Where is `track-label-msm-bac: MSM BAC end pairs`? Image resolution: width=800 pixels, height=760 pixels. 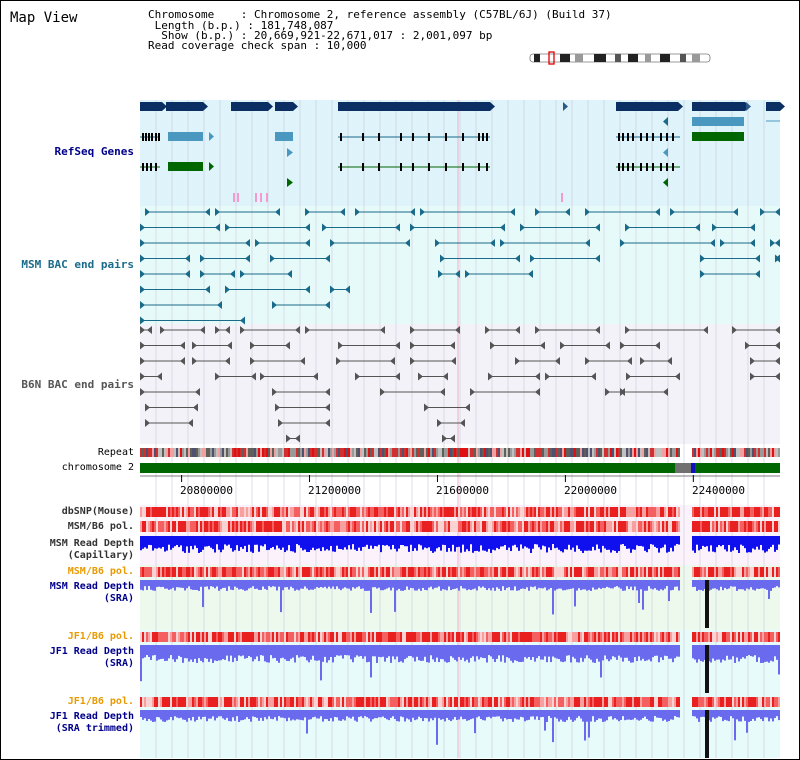
track-label-msm-bac: MSM BAC end pairs is located at coordinates (77, 264).